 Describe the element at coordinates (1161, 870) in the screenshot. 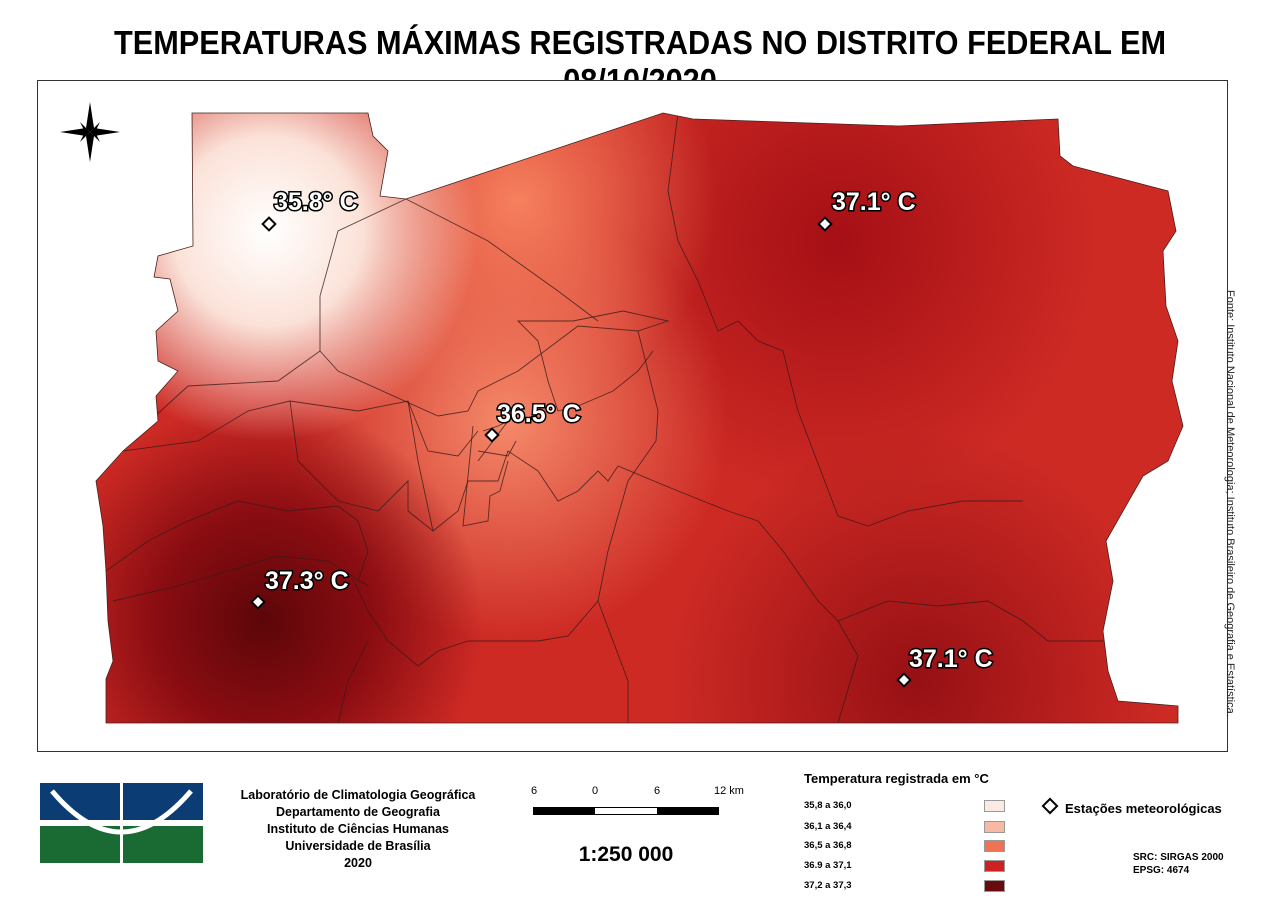

I see `crs-epsg: EPSG: 4674` at that location.